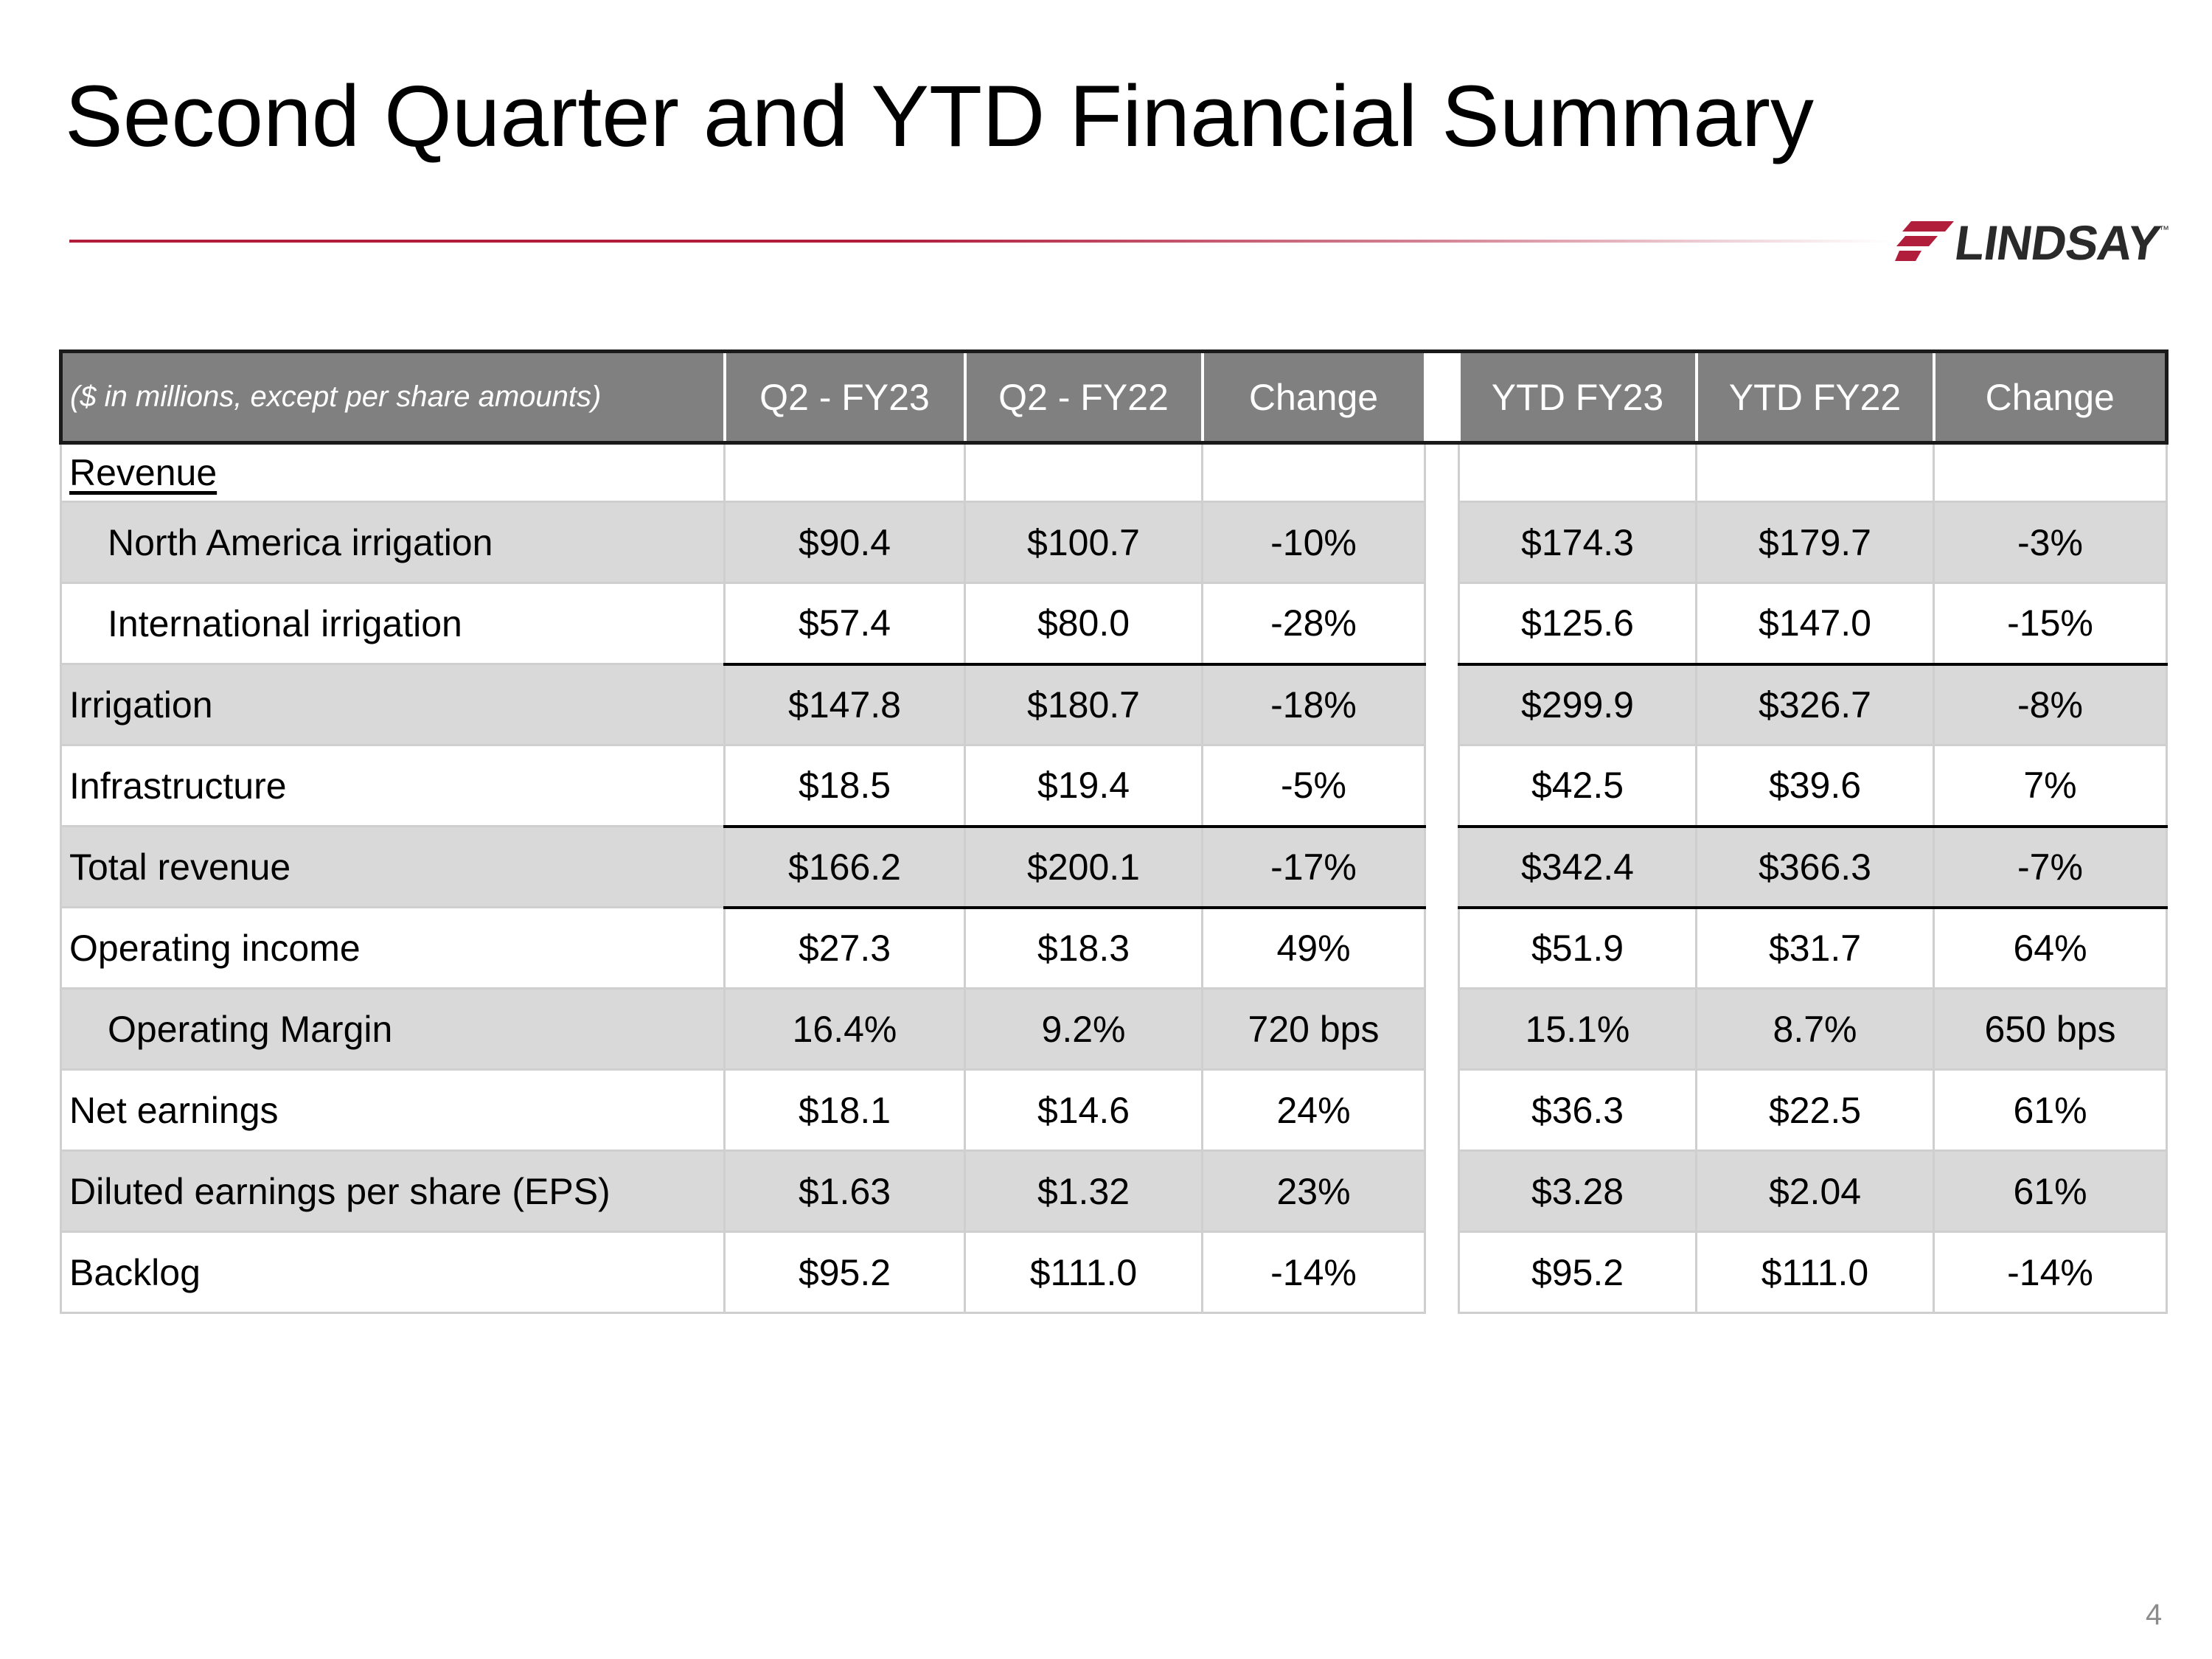 Image resolution: width=2212 pixels, height=1659 pixels. What do you see at coordinates (2164, 229) in the screenshot?
I see `trademark-symbol: ™` at bounding box center [2164, 229].